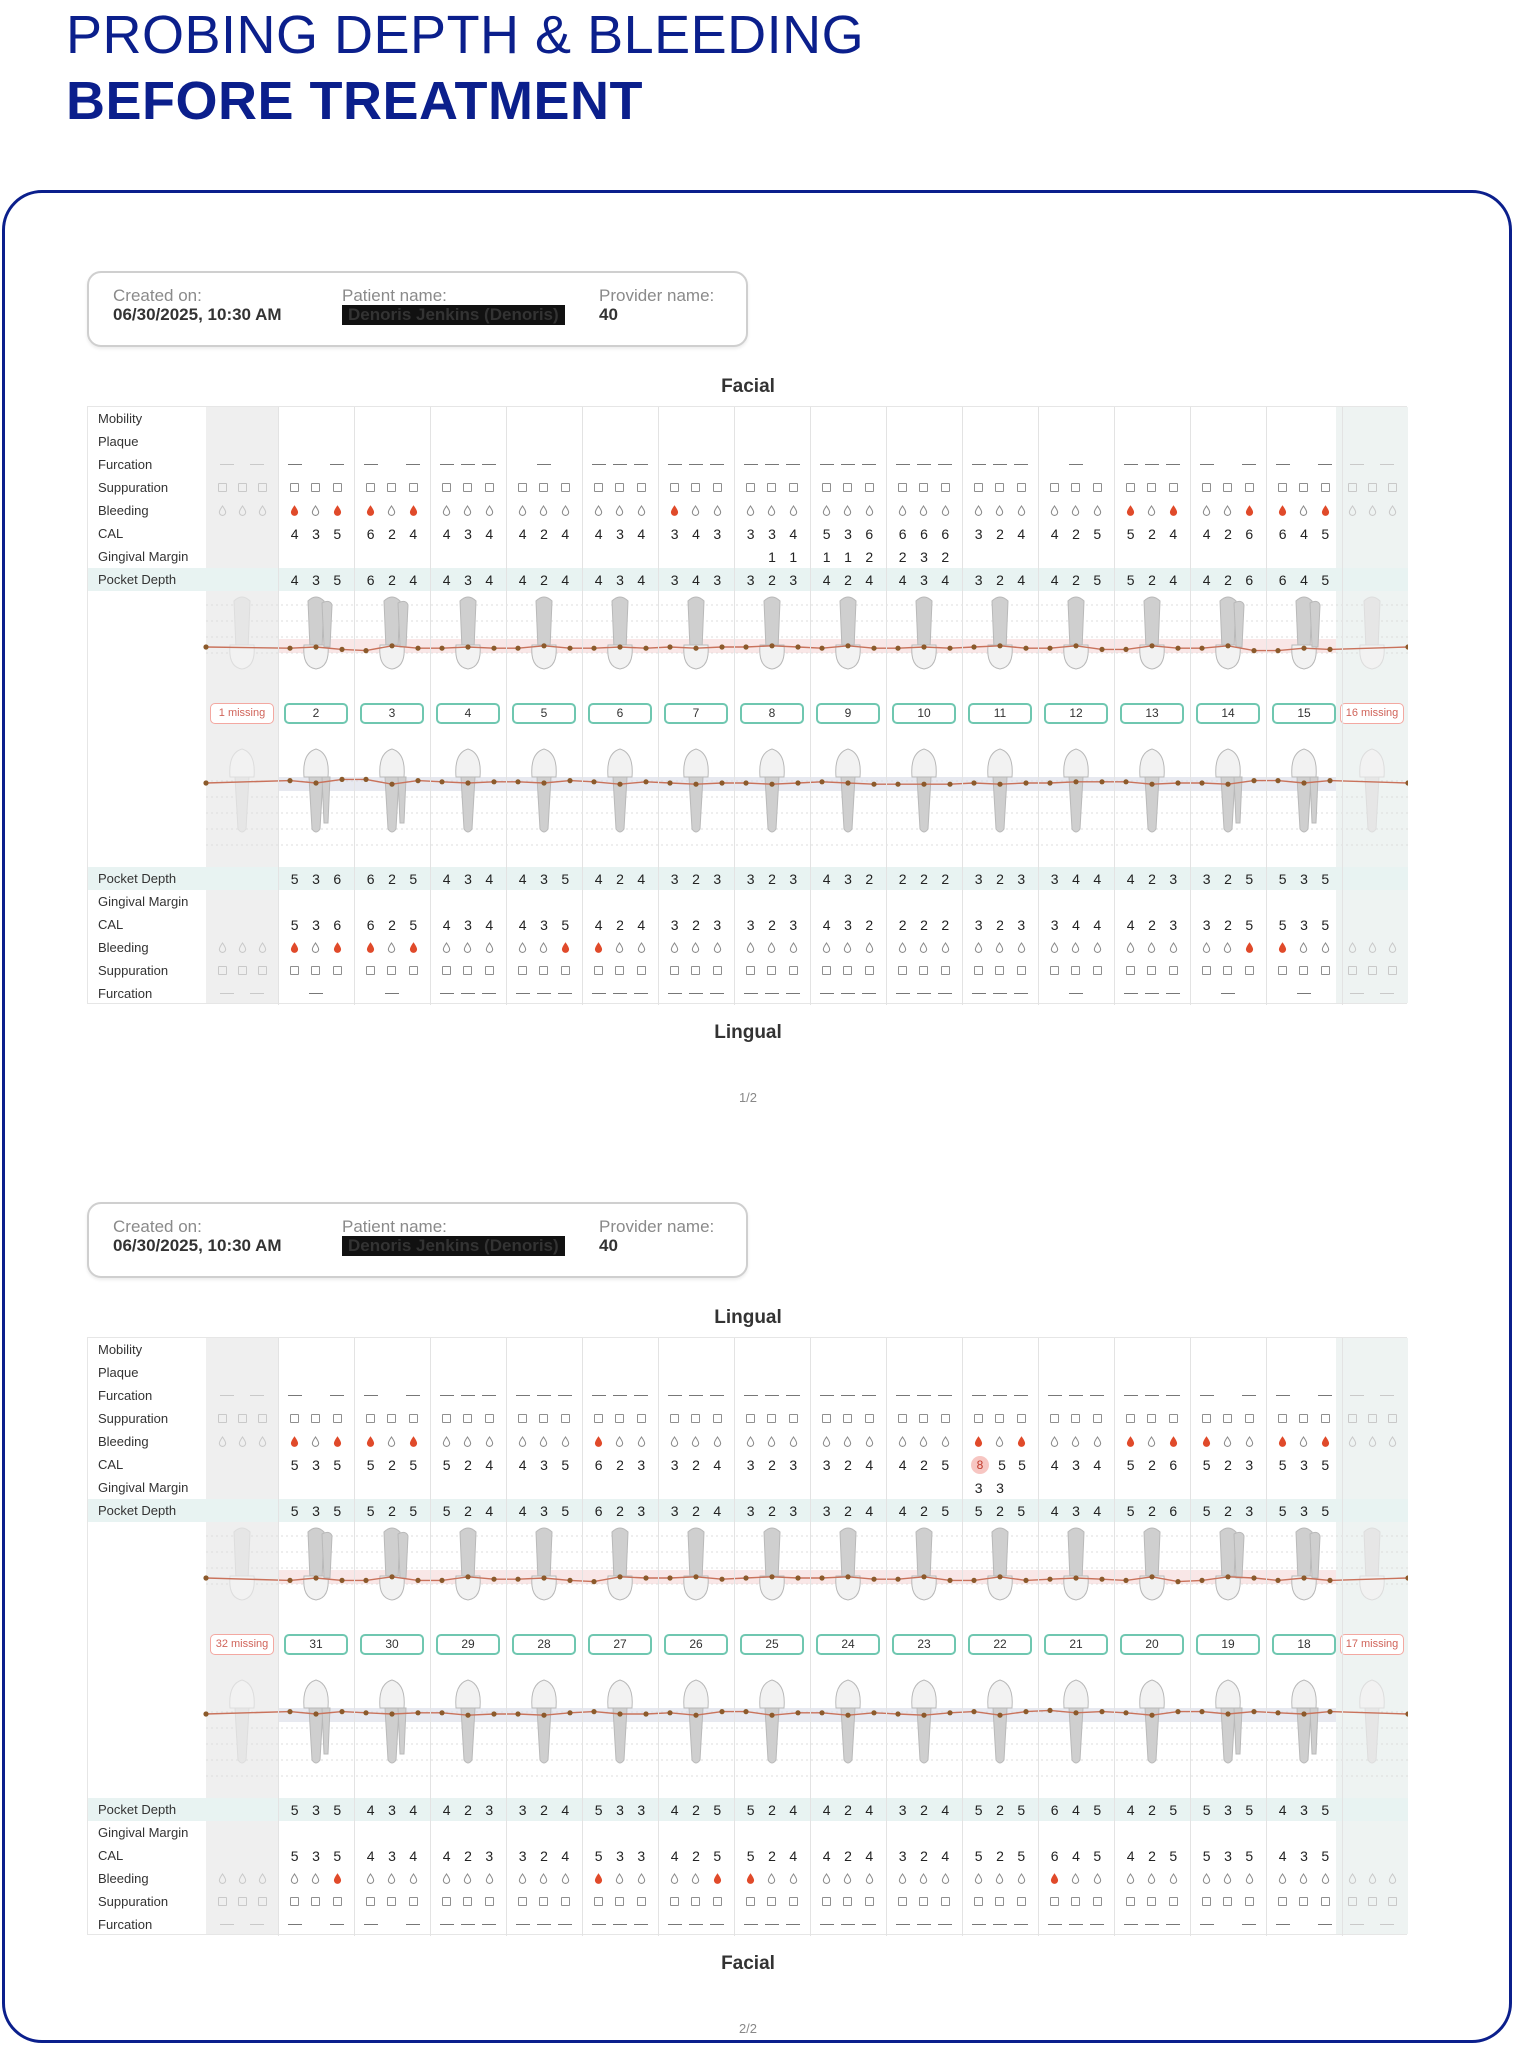 The width and height of the screenshot is (1516, 2071). What do you see at coordinates (316, 1644) in the screenshot?
I see `tooth-number-badge: 31` at bounding box center [316, 1644].